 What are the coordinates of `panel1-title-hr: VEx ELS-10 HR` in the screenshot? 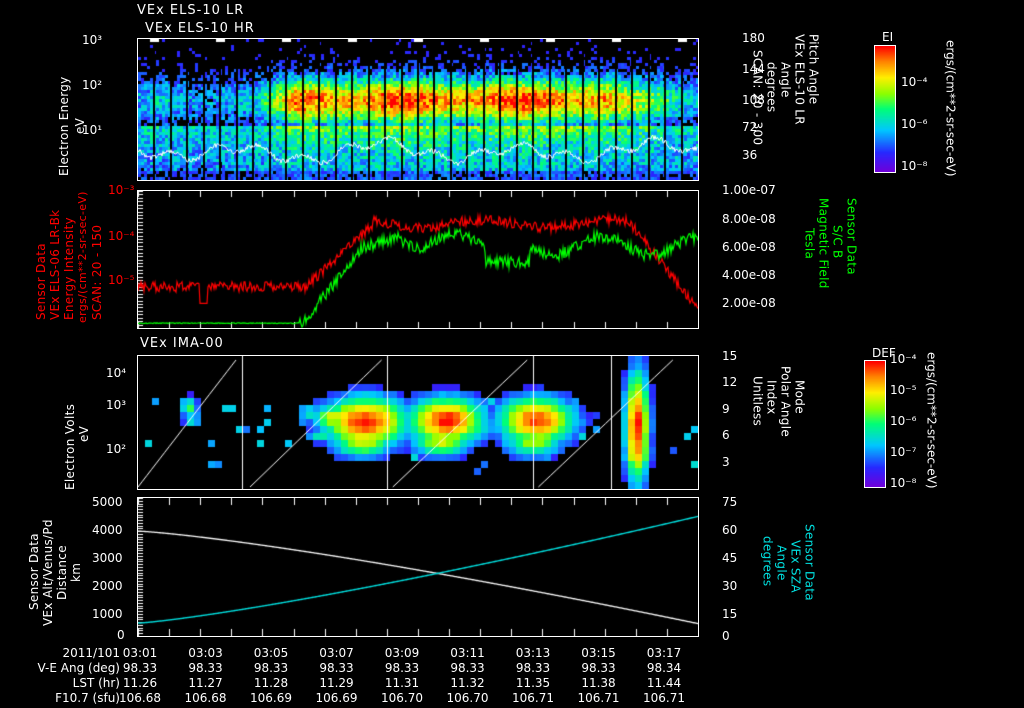 It's located at (200, 28).